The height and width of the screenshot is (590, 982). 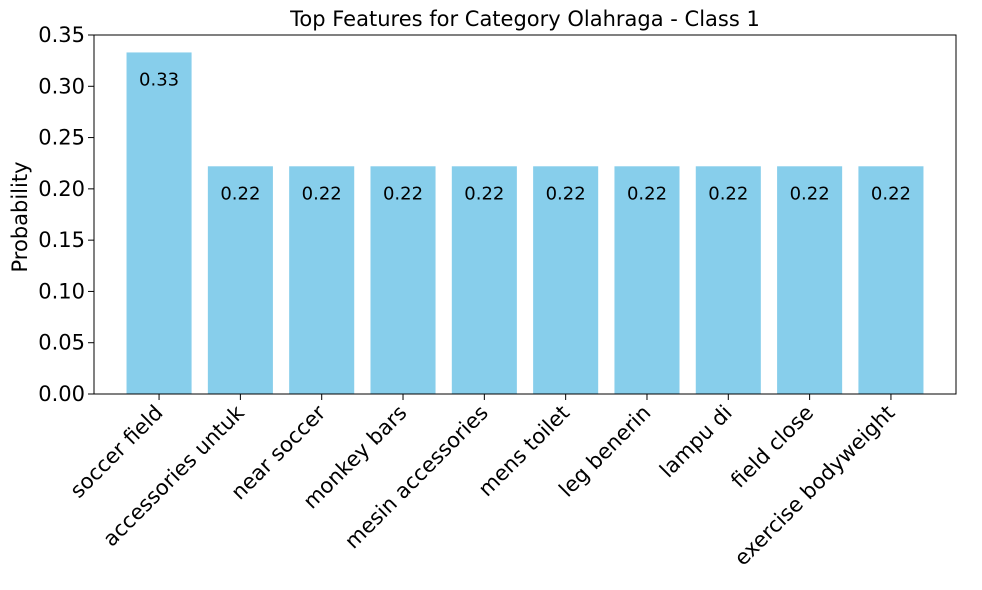 I want to click on y-tick-label: 0.05, so click(x=61, y=343).